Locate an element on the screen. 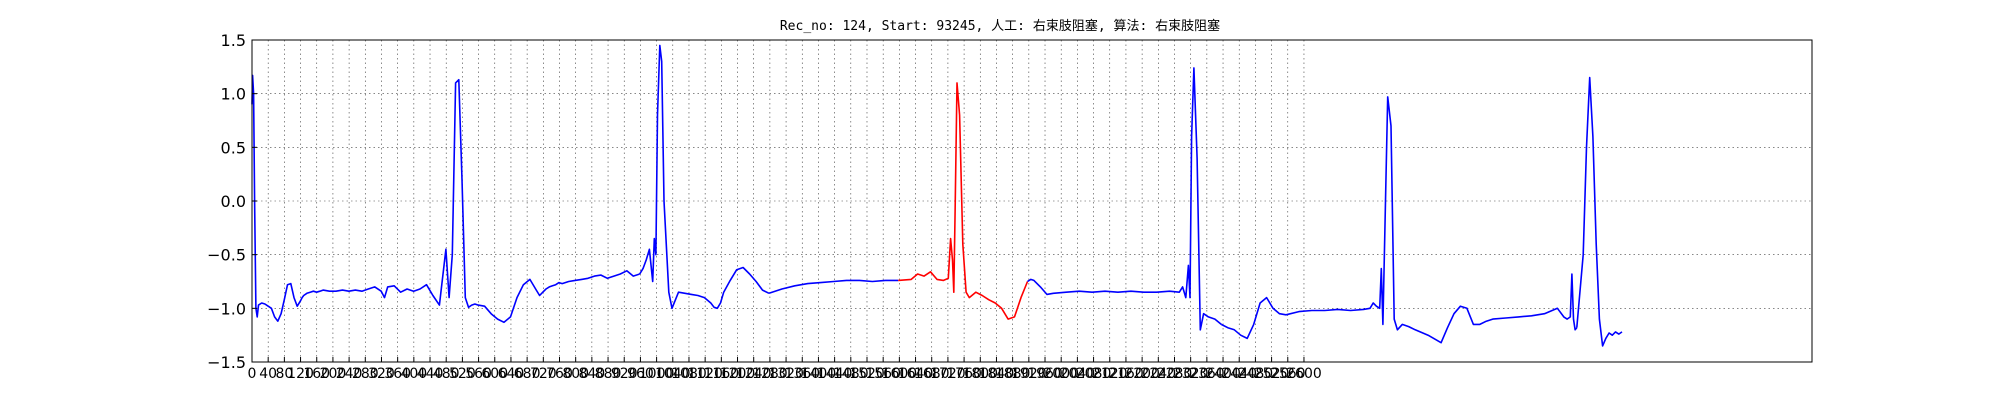 Image resolution: width=2000 pixels, height=400 pixels. x-tick-label: 1840 is located at coordinates (997, 374).